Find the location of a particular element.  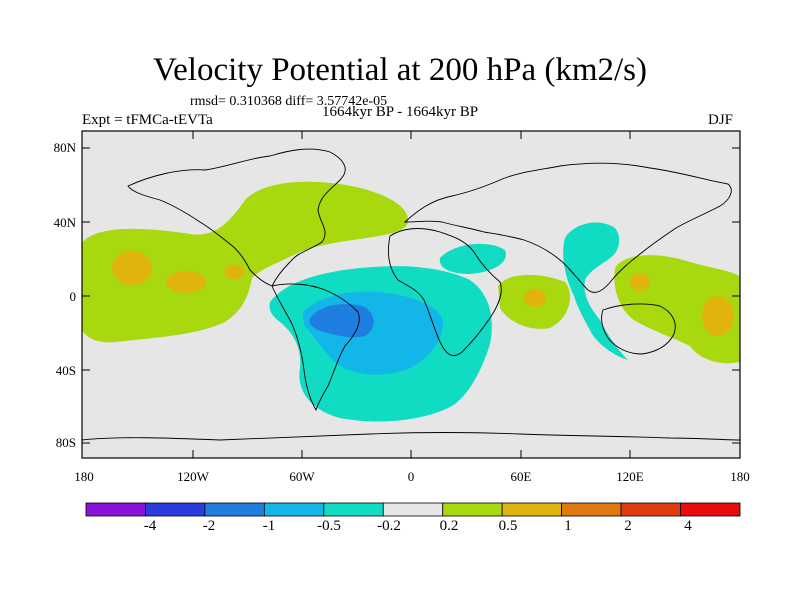

season-label: DJF is located at coordinates (721, 120).